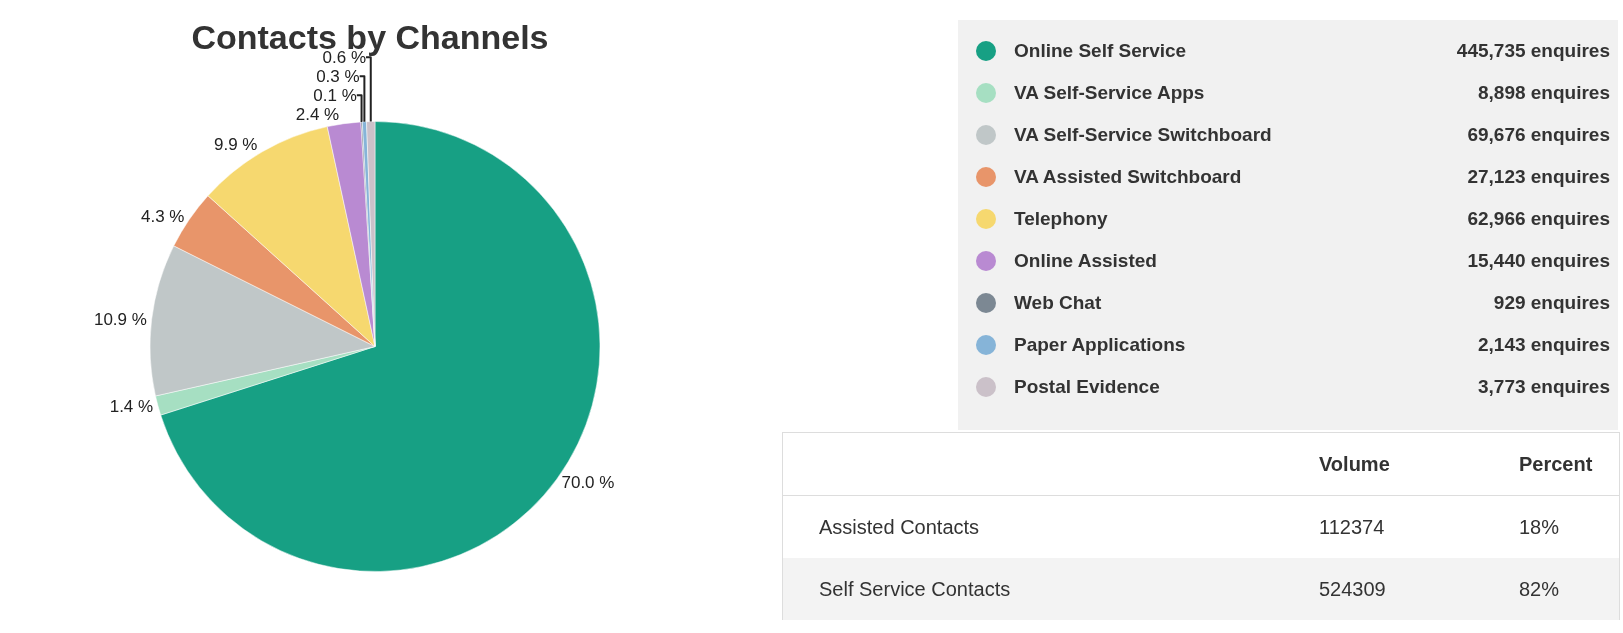  What do you see at coordinates (1540, 527) in the screenshot?
I see `data-label: 18%` at bounding box center [1540, 527].